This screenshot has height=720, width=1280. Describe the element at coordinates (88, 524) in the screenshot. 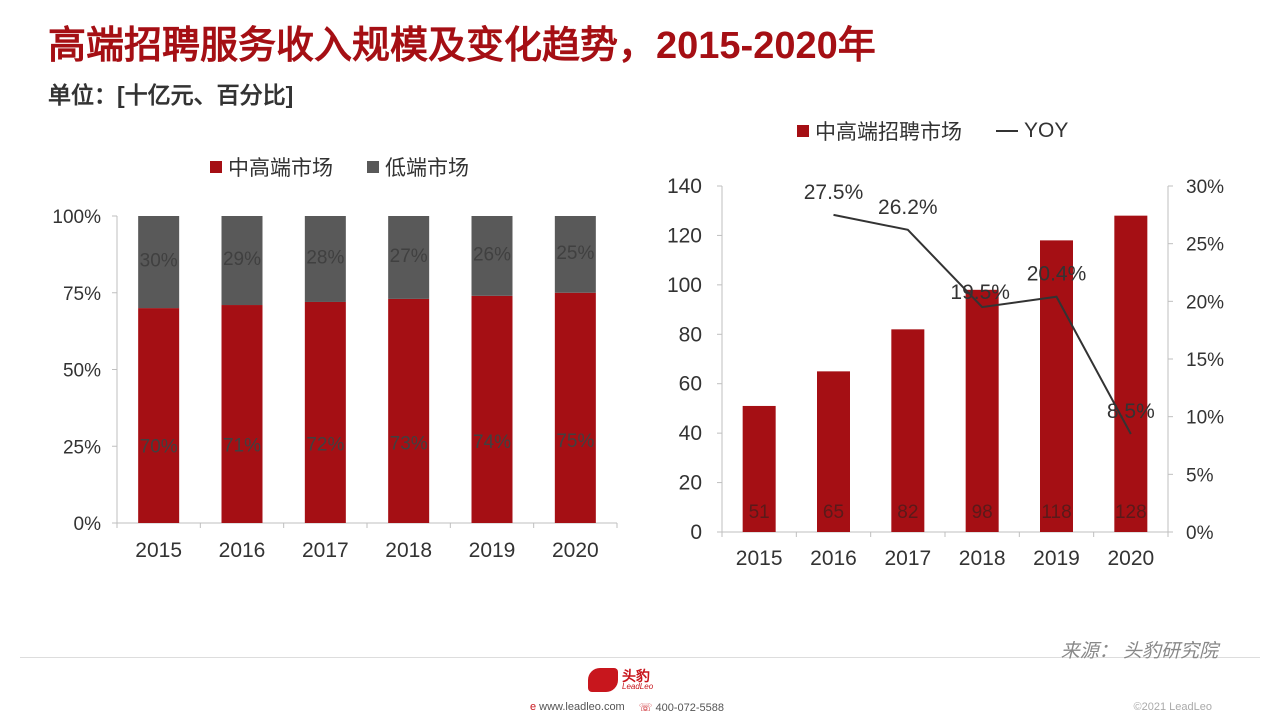

I see `left-y-tick-label: 0%` at that location.